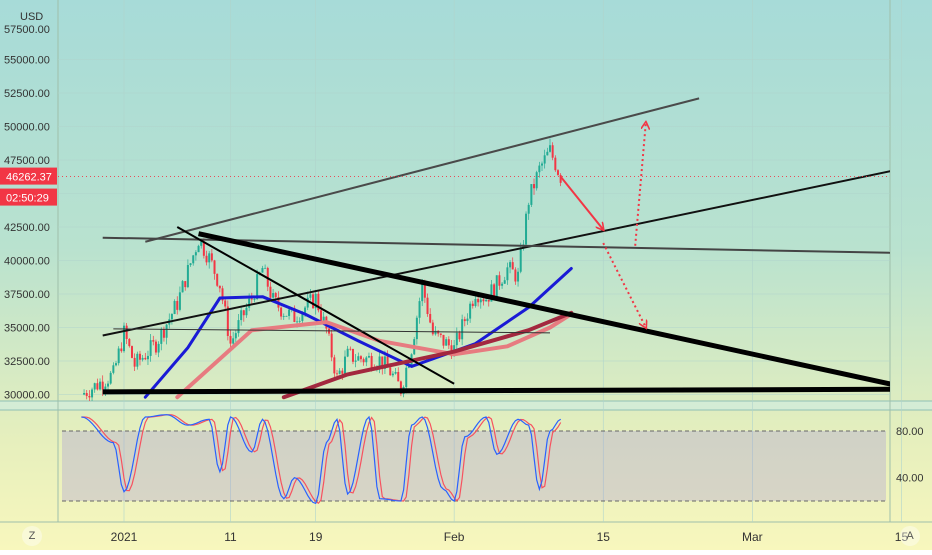 This screenshot has width=932, height=555. I want to click on auto-scale-button: A, so click(910, 536).